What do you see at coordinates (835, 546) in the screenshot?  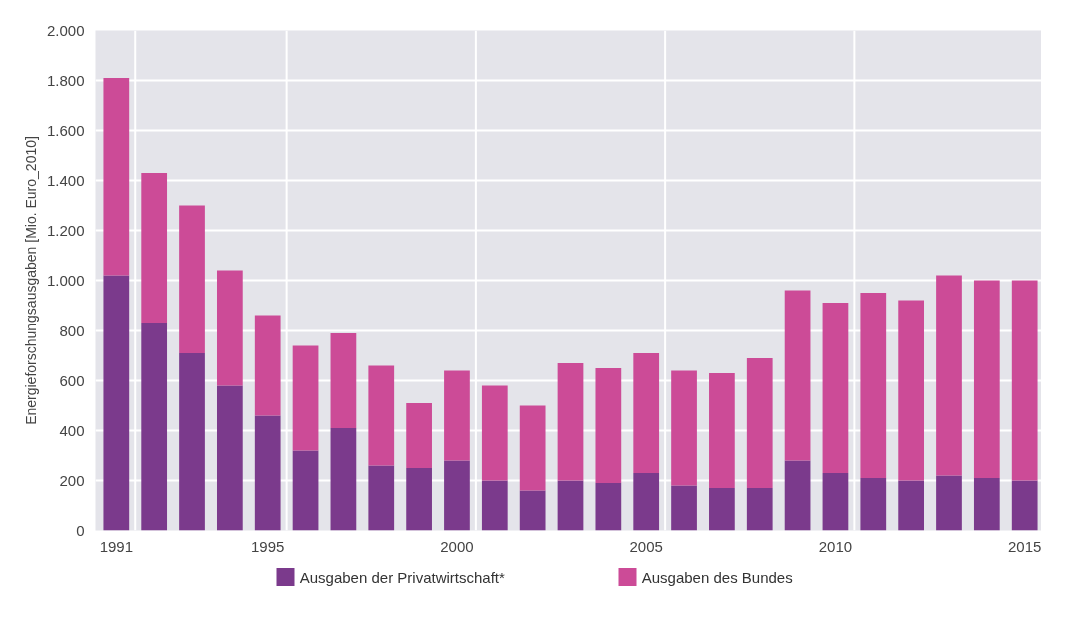 I see `x-tick-label: 2010` at bounding box center [835, 546].